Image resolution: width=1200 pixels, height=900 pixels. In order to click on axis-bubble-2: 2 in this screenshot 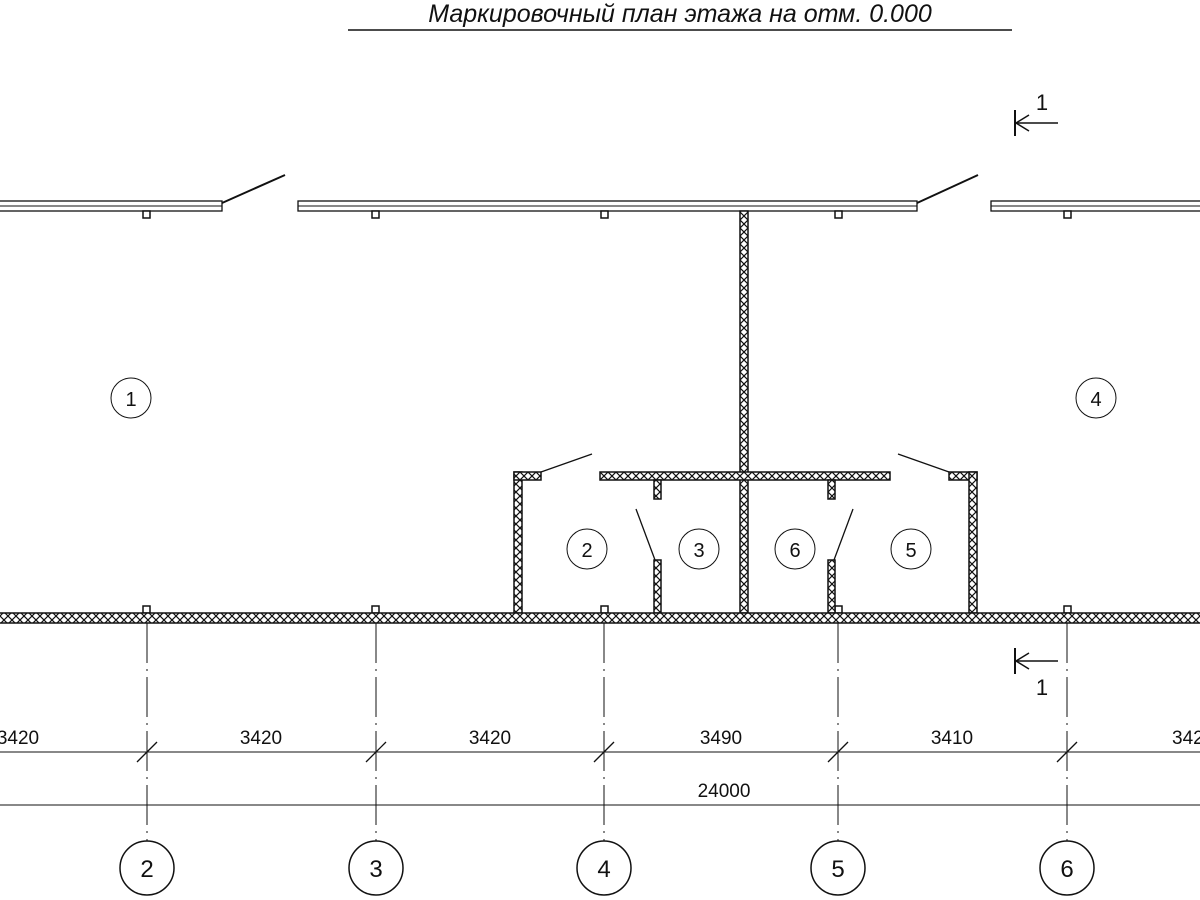, I will do `click(147, 868)`.